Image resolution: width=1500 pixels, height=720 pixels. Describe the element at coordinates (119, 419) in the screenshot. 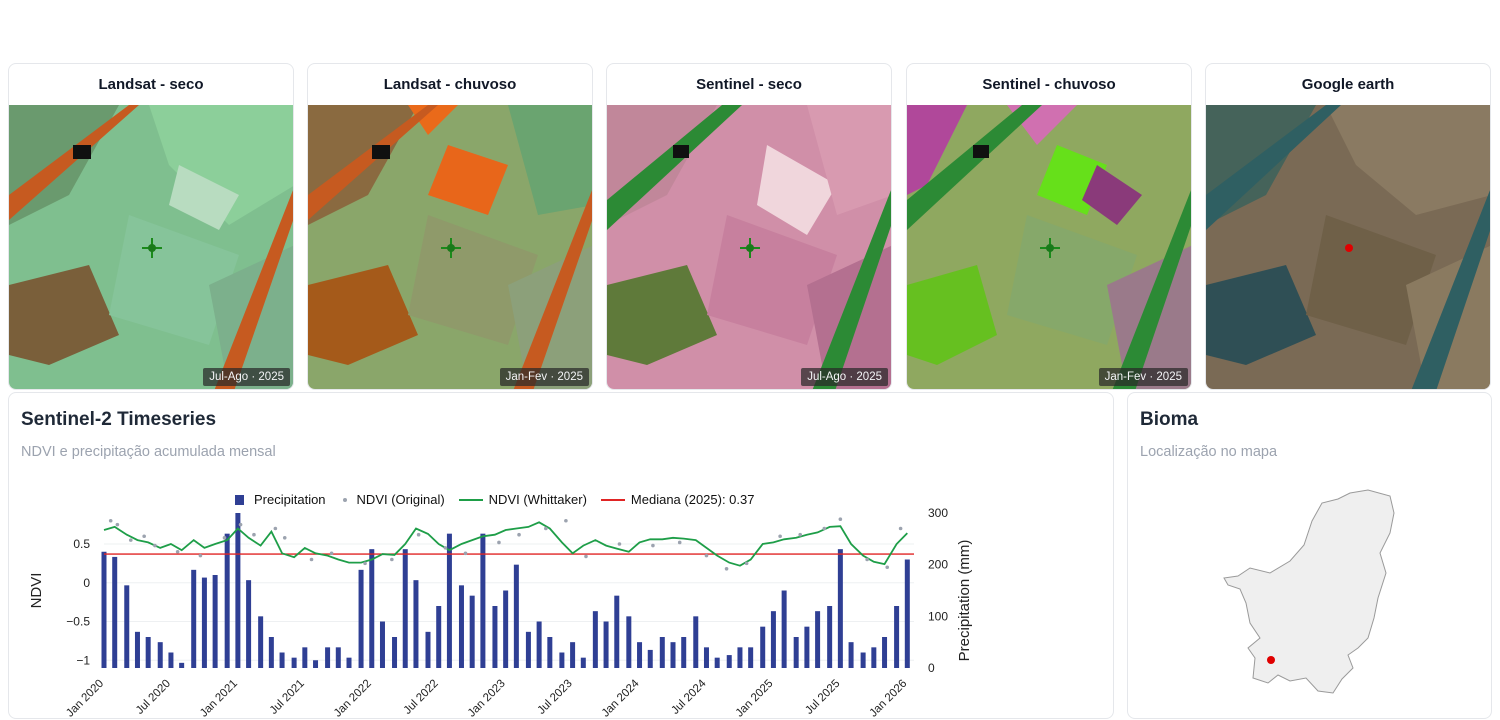

I see `panel-title: Sentinel-2 Timeseries` at that location.